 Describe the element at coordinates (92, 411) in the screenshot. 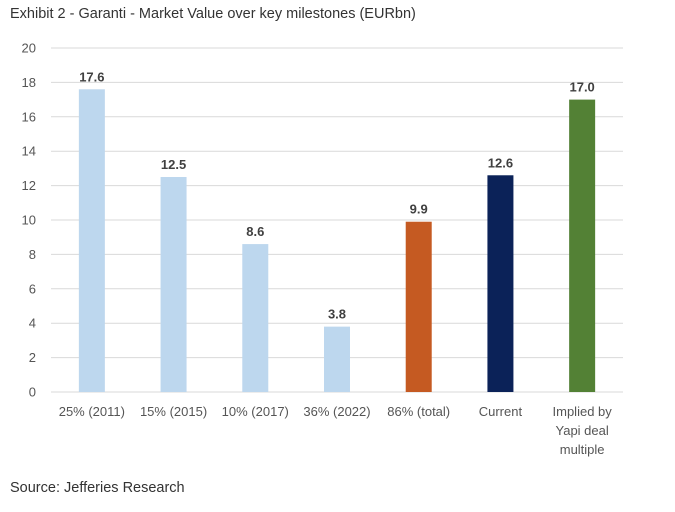

I see `category-label: 25% (2011)` at that location.